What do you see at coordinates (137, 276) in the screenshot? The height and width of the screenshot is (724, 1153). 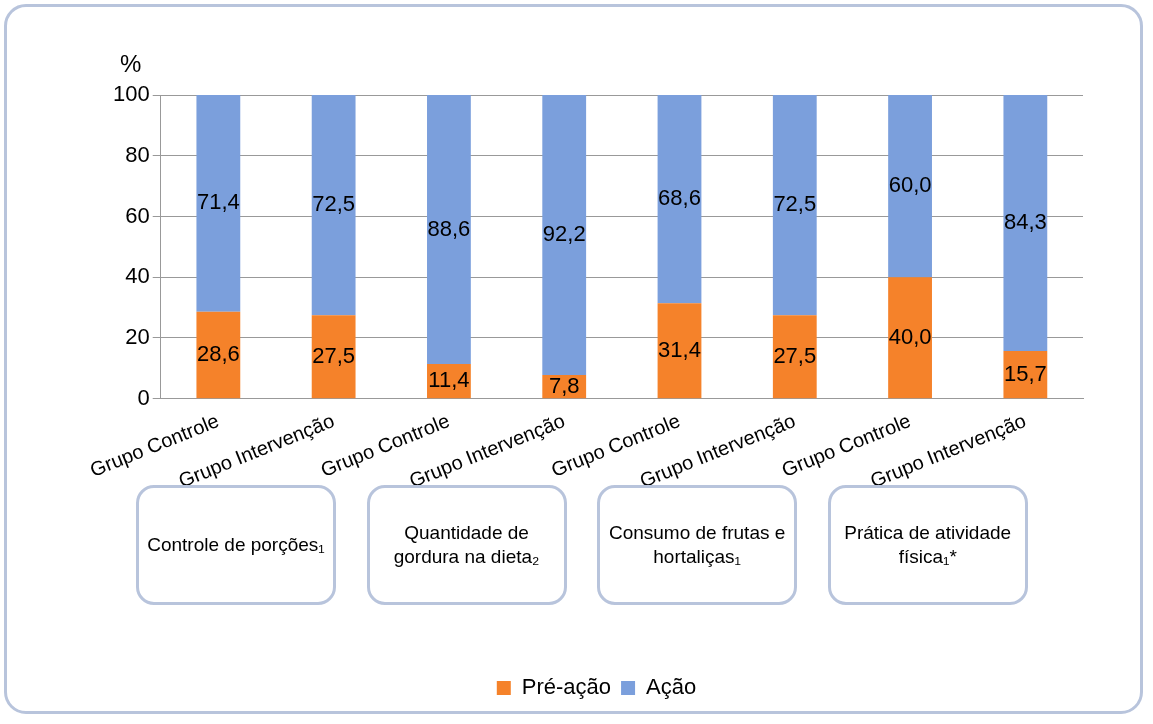 I see `y-tick-label: 40` at bounding box center [137, 276].